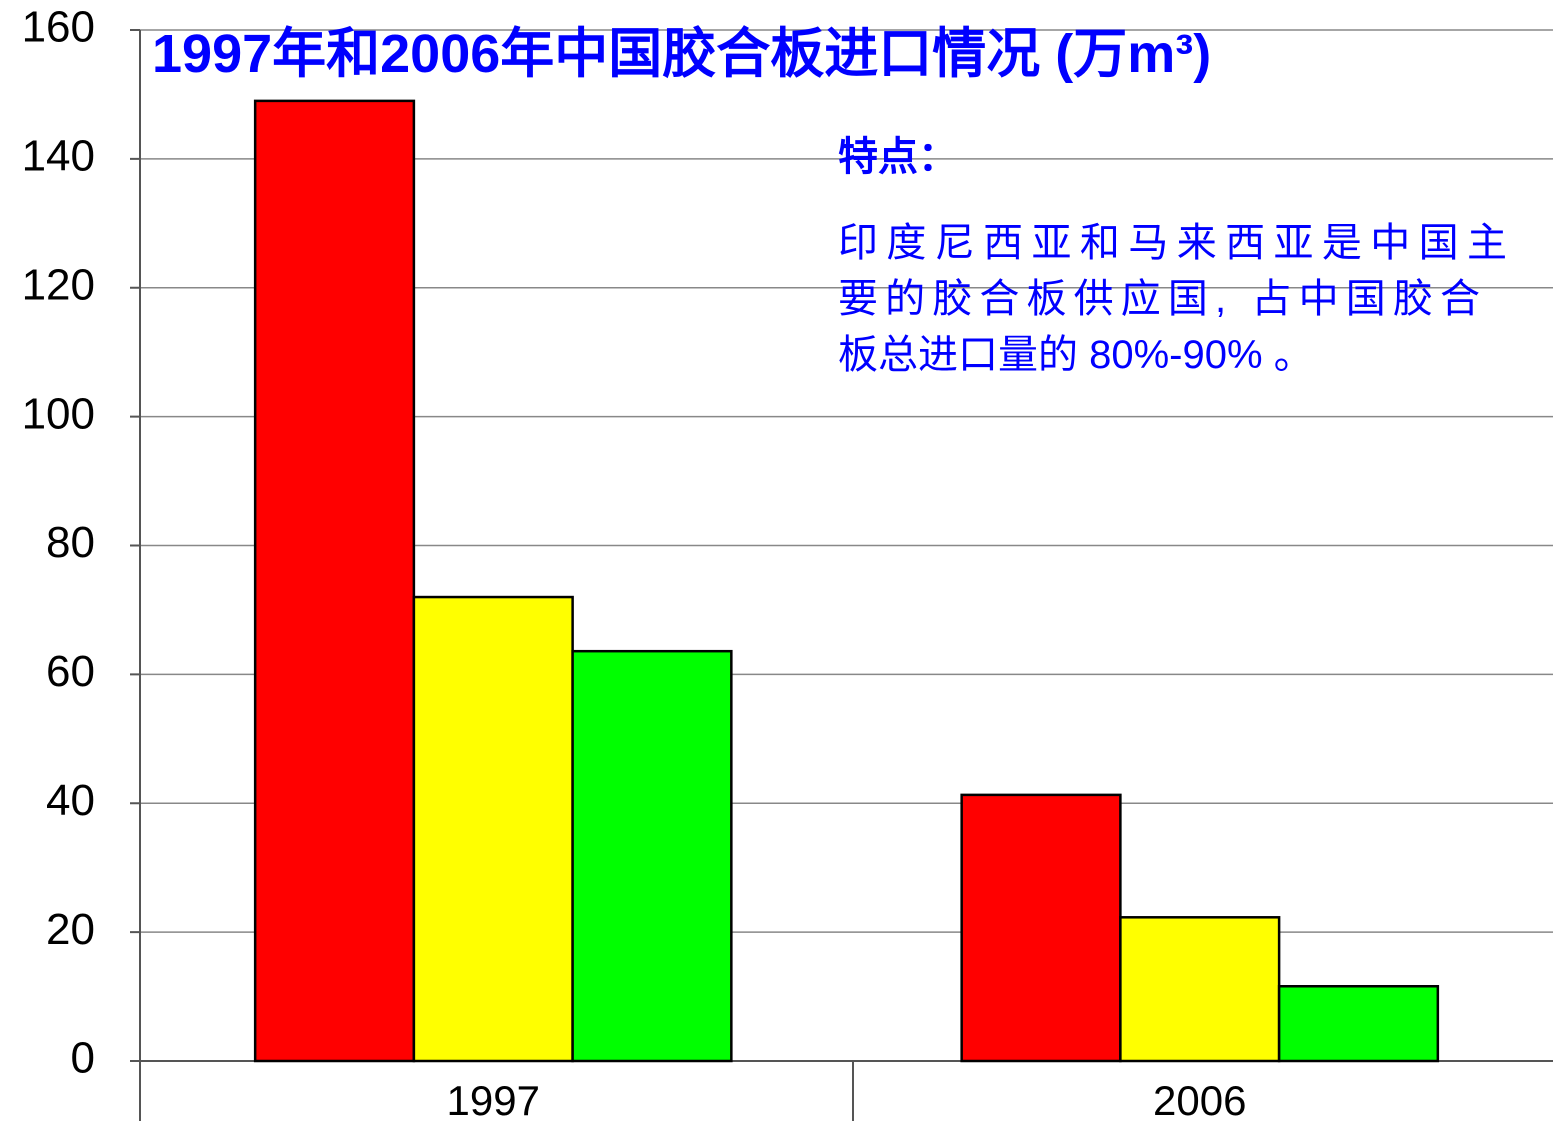 This screenshot has height=1121, width=1553. I want to click on annotation-line: 印度尼西亚和马来西亚是中国主, so click(1172, 243).